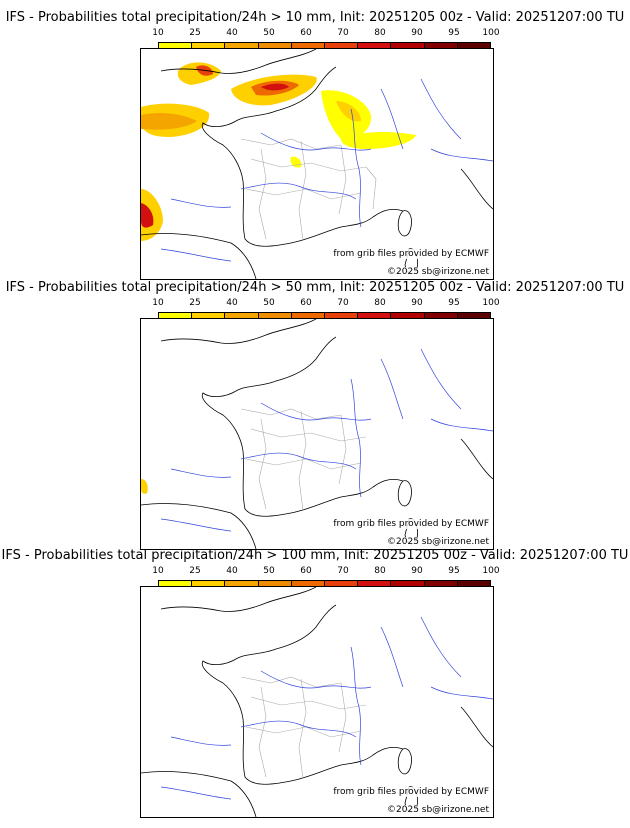 This screenshot has height=828, width=630. I want to click on precip-area-benelux-max, so click(275, 87).